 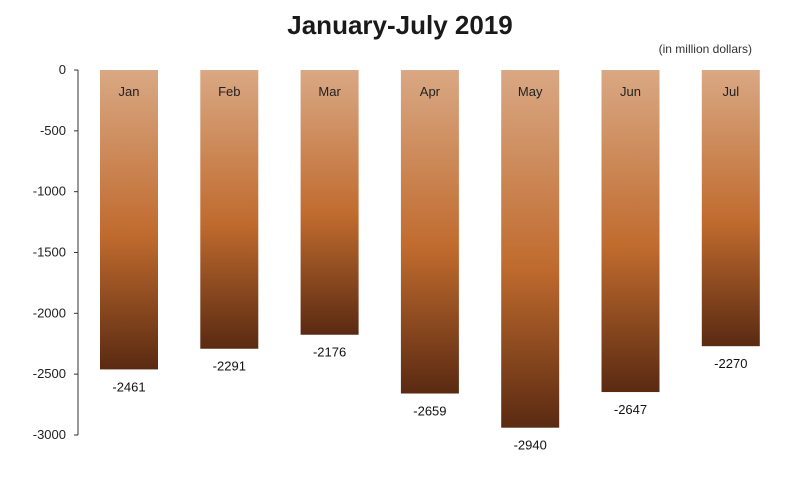 I want to click on category-label: Apr, so click(x=430, y=91).